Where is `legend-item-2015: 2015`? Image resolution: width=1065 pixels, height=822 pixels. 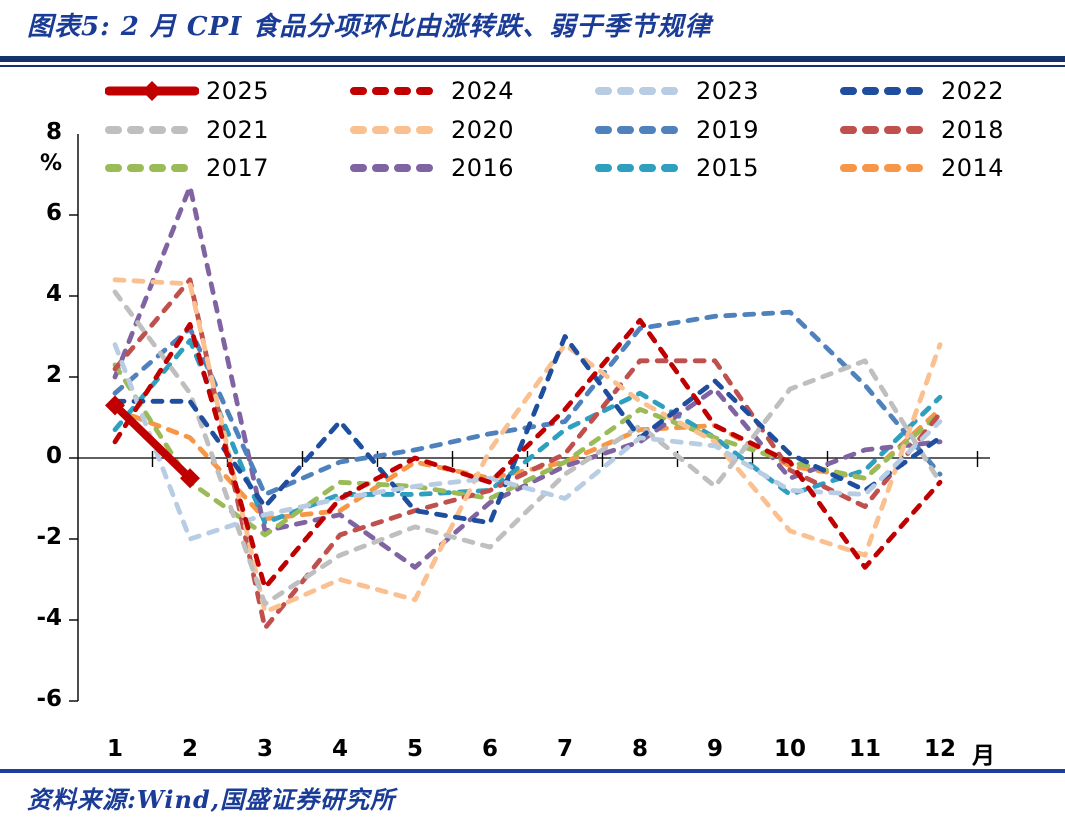
legend-item-2015: 2015 is located at coordinates (677, 168).